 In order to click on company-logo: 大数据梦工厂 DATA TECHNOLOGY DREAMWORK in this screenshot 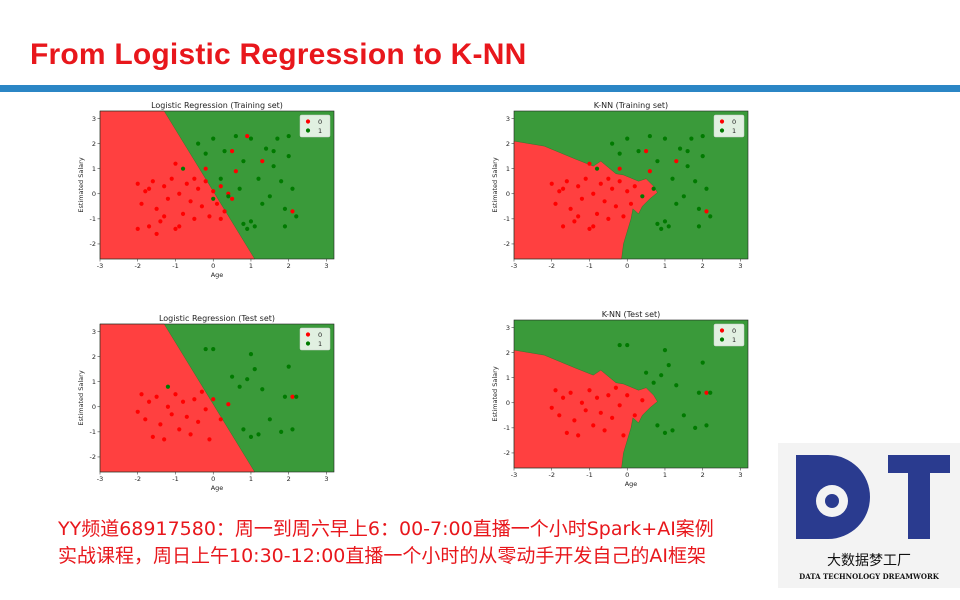, I will do `click(869, 515)`.